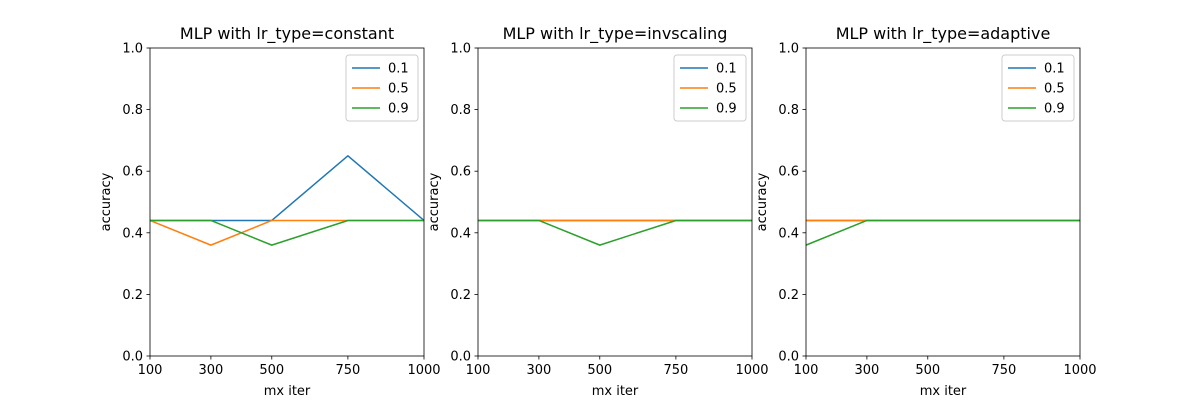 This screenshot has height=400, width=1200. What do you see at coordinates (287, 188) in the screenshot?
I see `series-line-0.1` at bounding box center [287, 188].